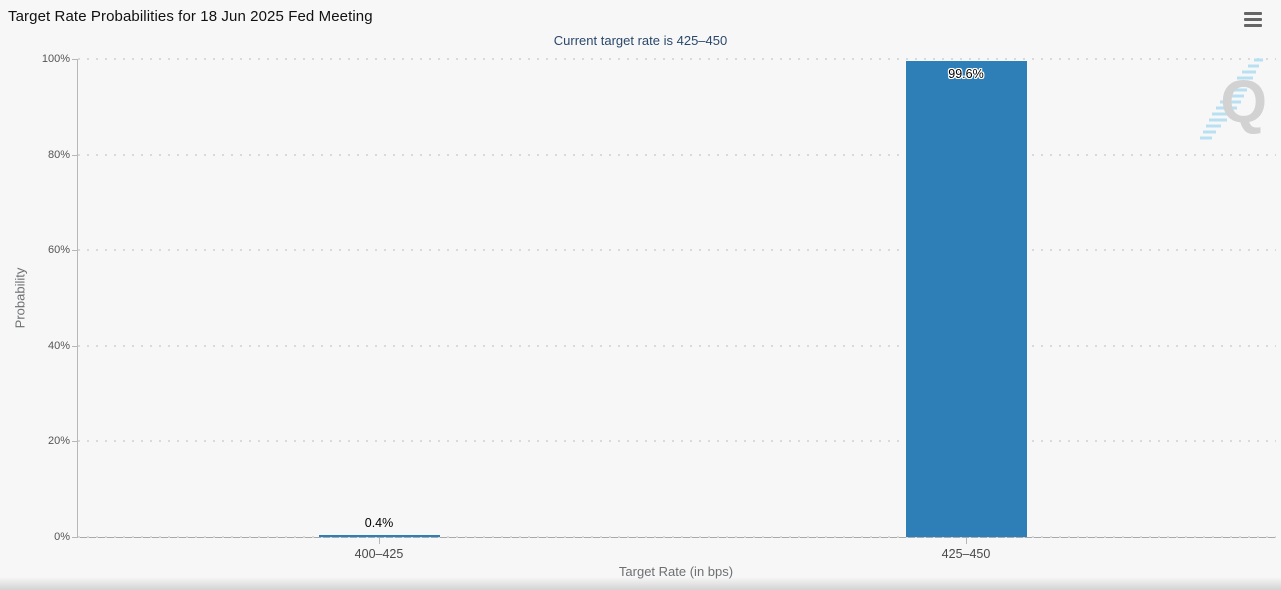 The height and width of the screenshot is (590, 1281). I want to click on y-tick-label: 0%, so click(62, 537).